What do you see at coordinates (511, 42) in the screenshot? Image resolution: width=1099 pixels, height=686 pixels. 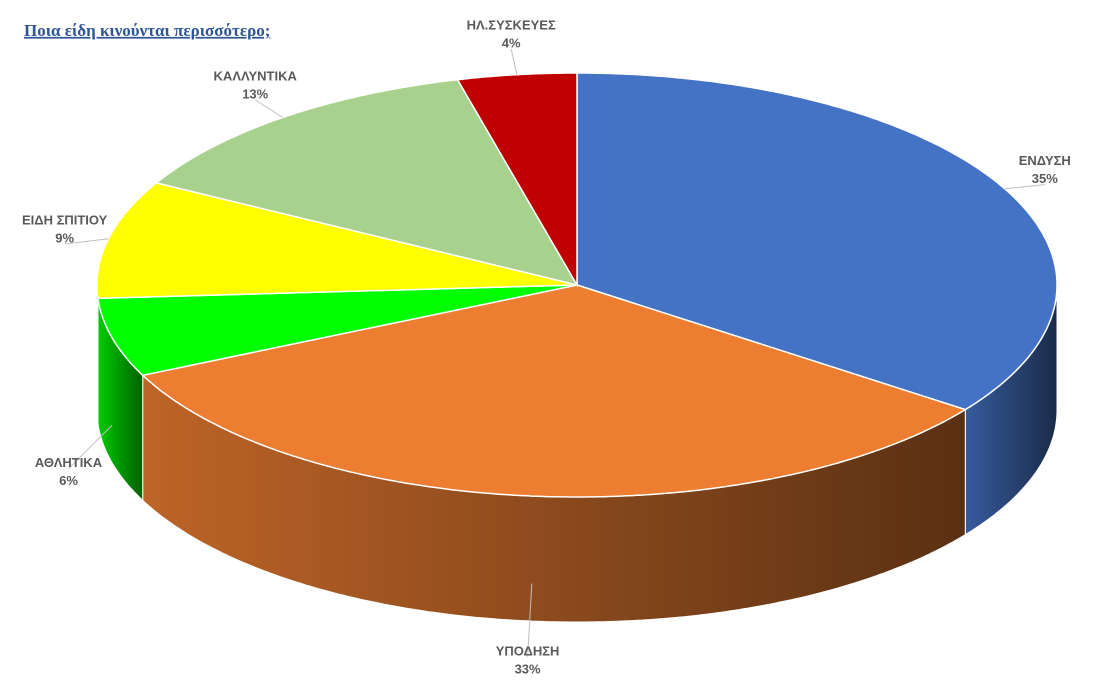 I see `data-label-value: 4%` at bounding box center [511, 42].